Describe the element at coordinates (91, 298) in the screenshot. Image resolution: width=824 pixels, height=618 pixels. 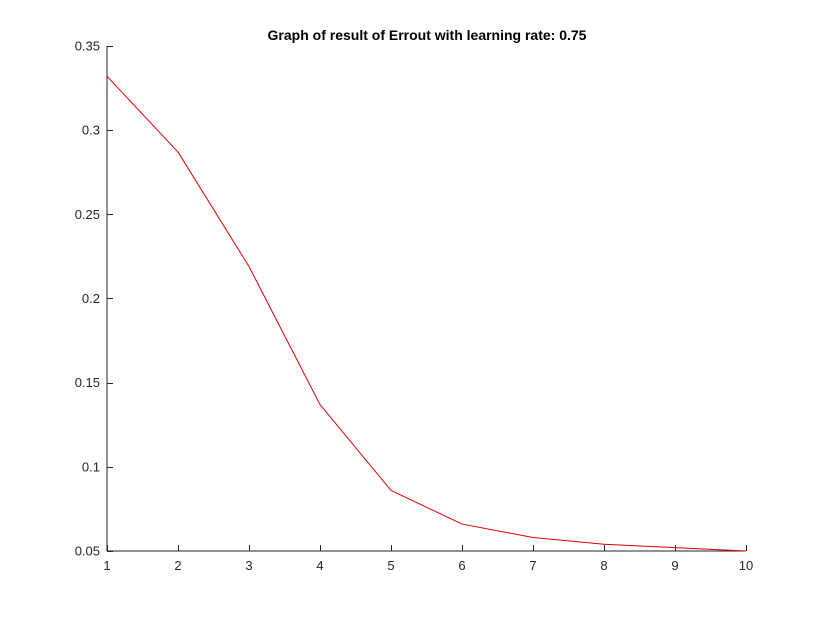
I see `y-tick-label: 0.2` at that location.